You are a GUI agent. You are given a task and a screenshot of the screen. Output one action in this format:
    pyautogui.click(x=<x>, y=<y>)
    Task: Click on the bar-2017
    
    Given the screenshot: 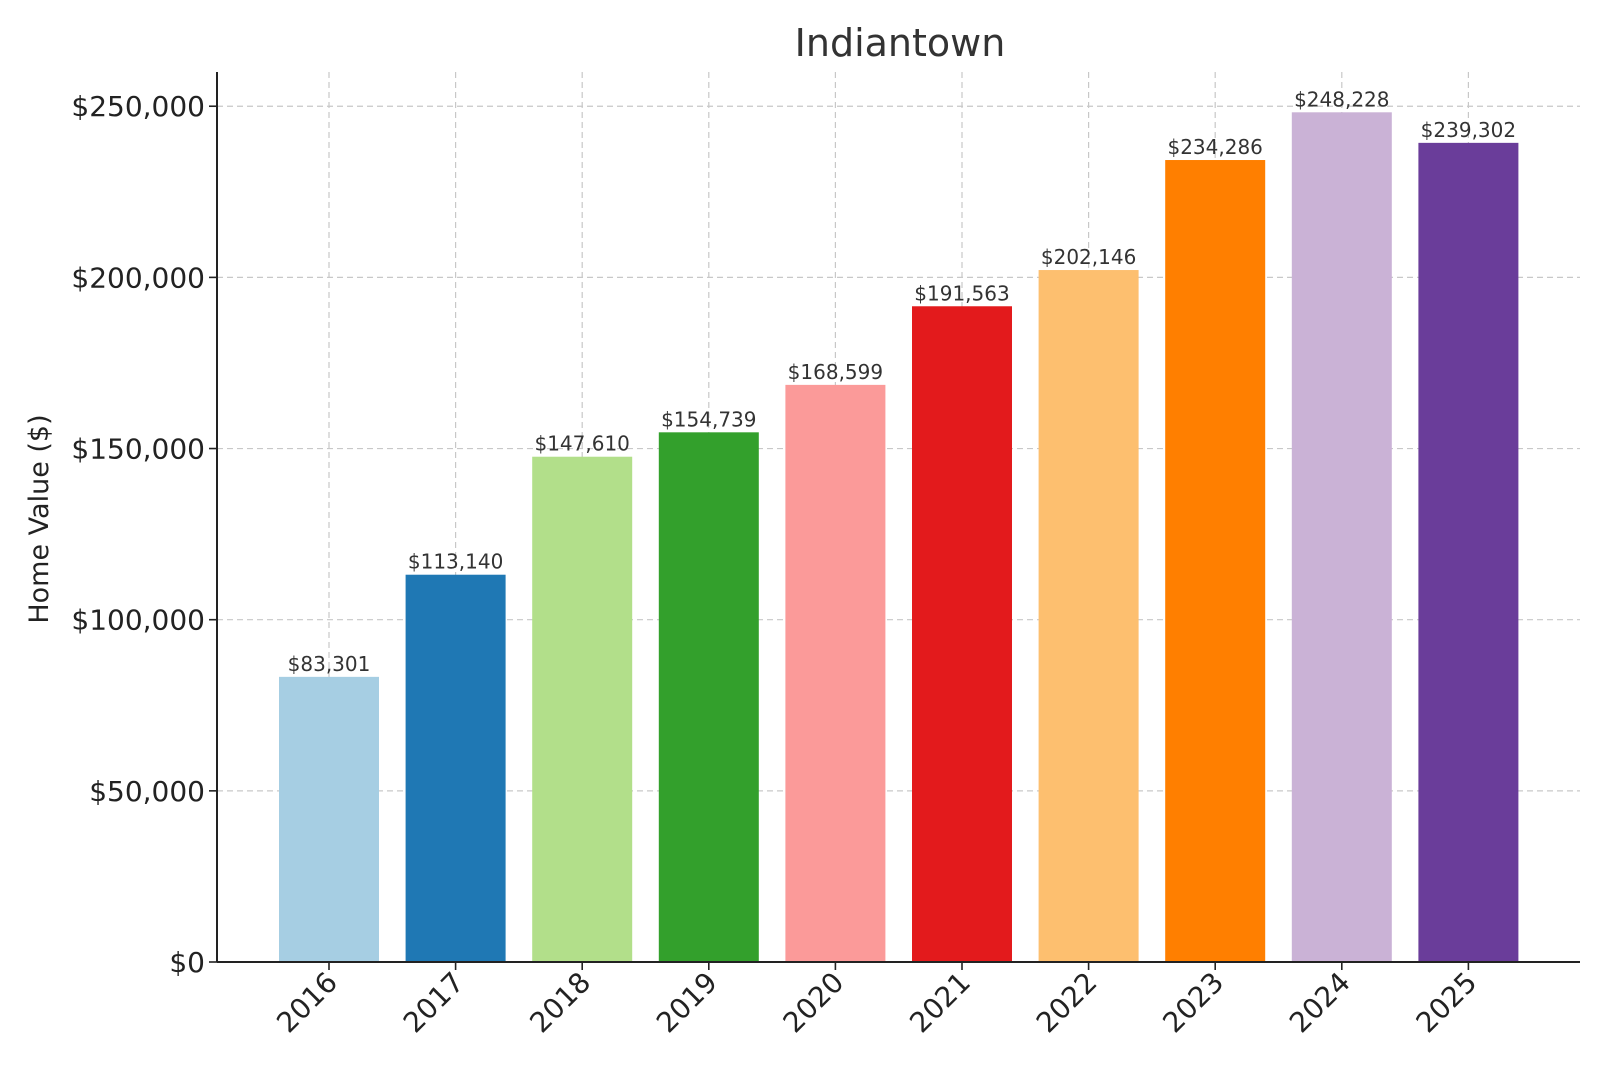 What is the action you would take?
    pyautogui.click(x=455, y=768)
    